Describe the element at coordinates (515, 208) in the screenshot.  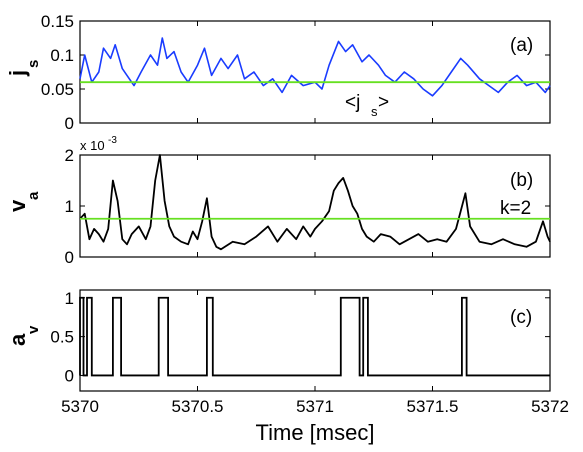
I see `panel-b-annotation-k: k=2` at that location.